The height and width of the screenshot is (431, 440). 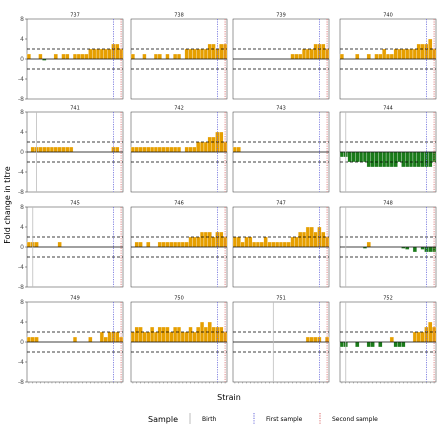 What do you see at coordinates (263, 418) in the screenshot?
I see `legend: Sample Birth First sample Second sample` at bounding box center [263, 418].